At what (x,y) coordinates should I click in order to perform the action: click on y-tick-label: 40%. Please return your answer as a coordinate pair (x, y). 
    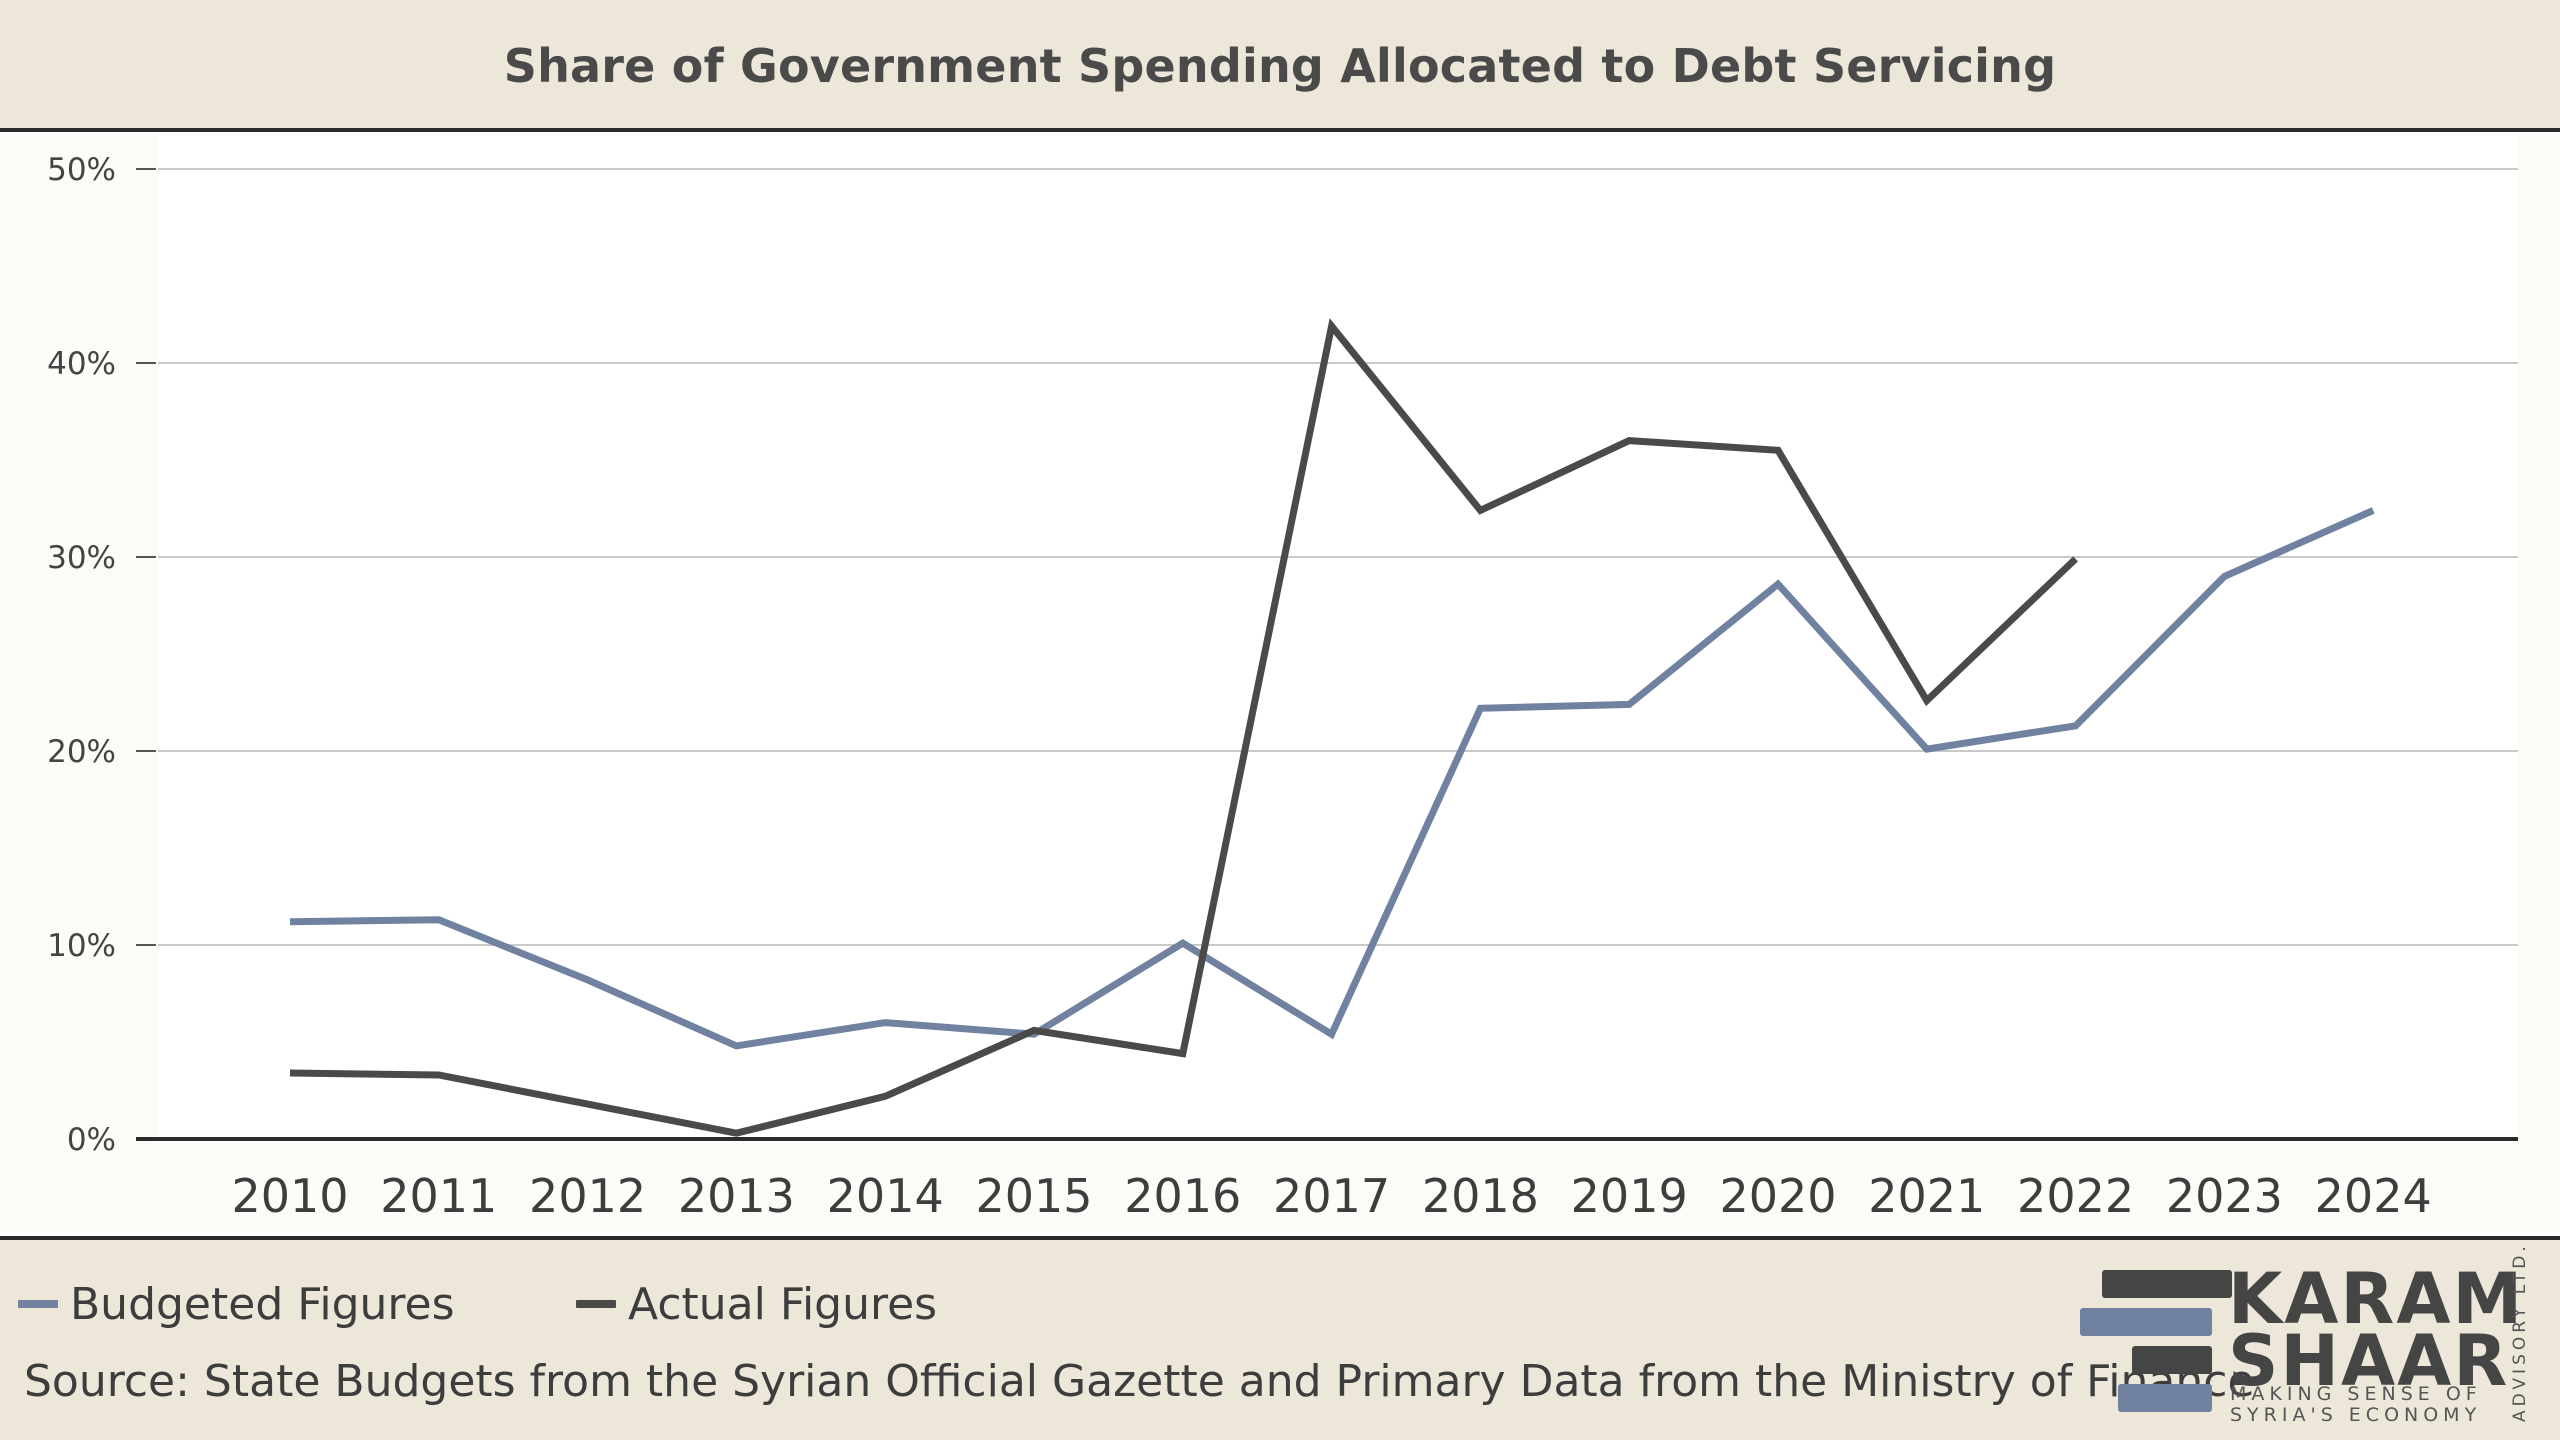
    Looking at the image, I should click on (81, 364).